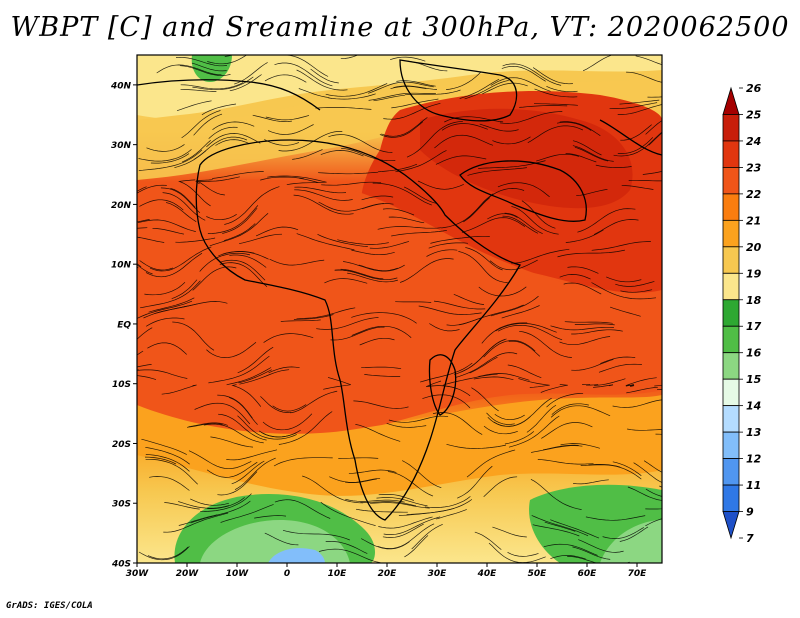 This screenshot has height=618, width=800. What do you see at coordinates (538, 574) in the screenshot?
I see `lon-tick-label: 50E` at bounding box center [538, 574].